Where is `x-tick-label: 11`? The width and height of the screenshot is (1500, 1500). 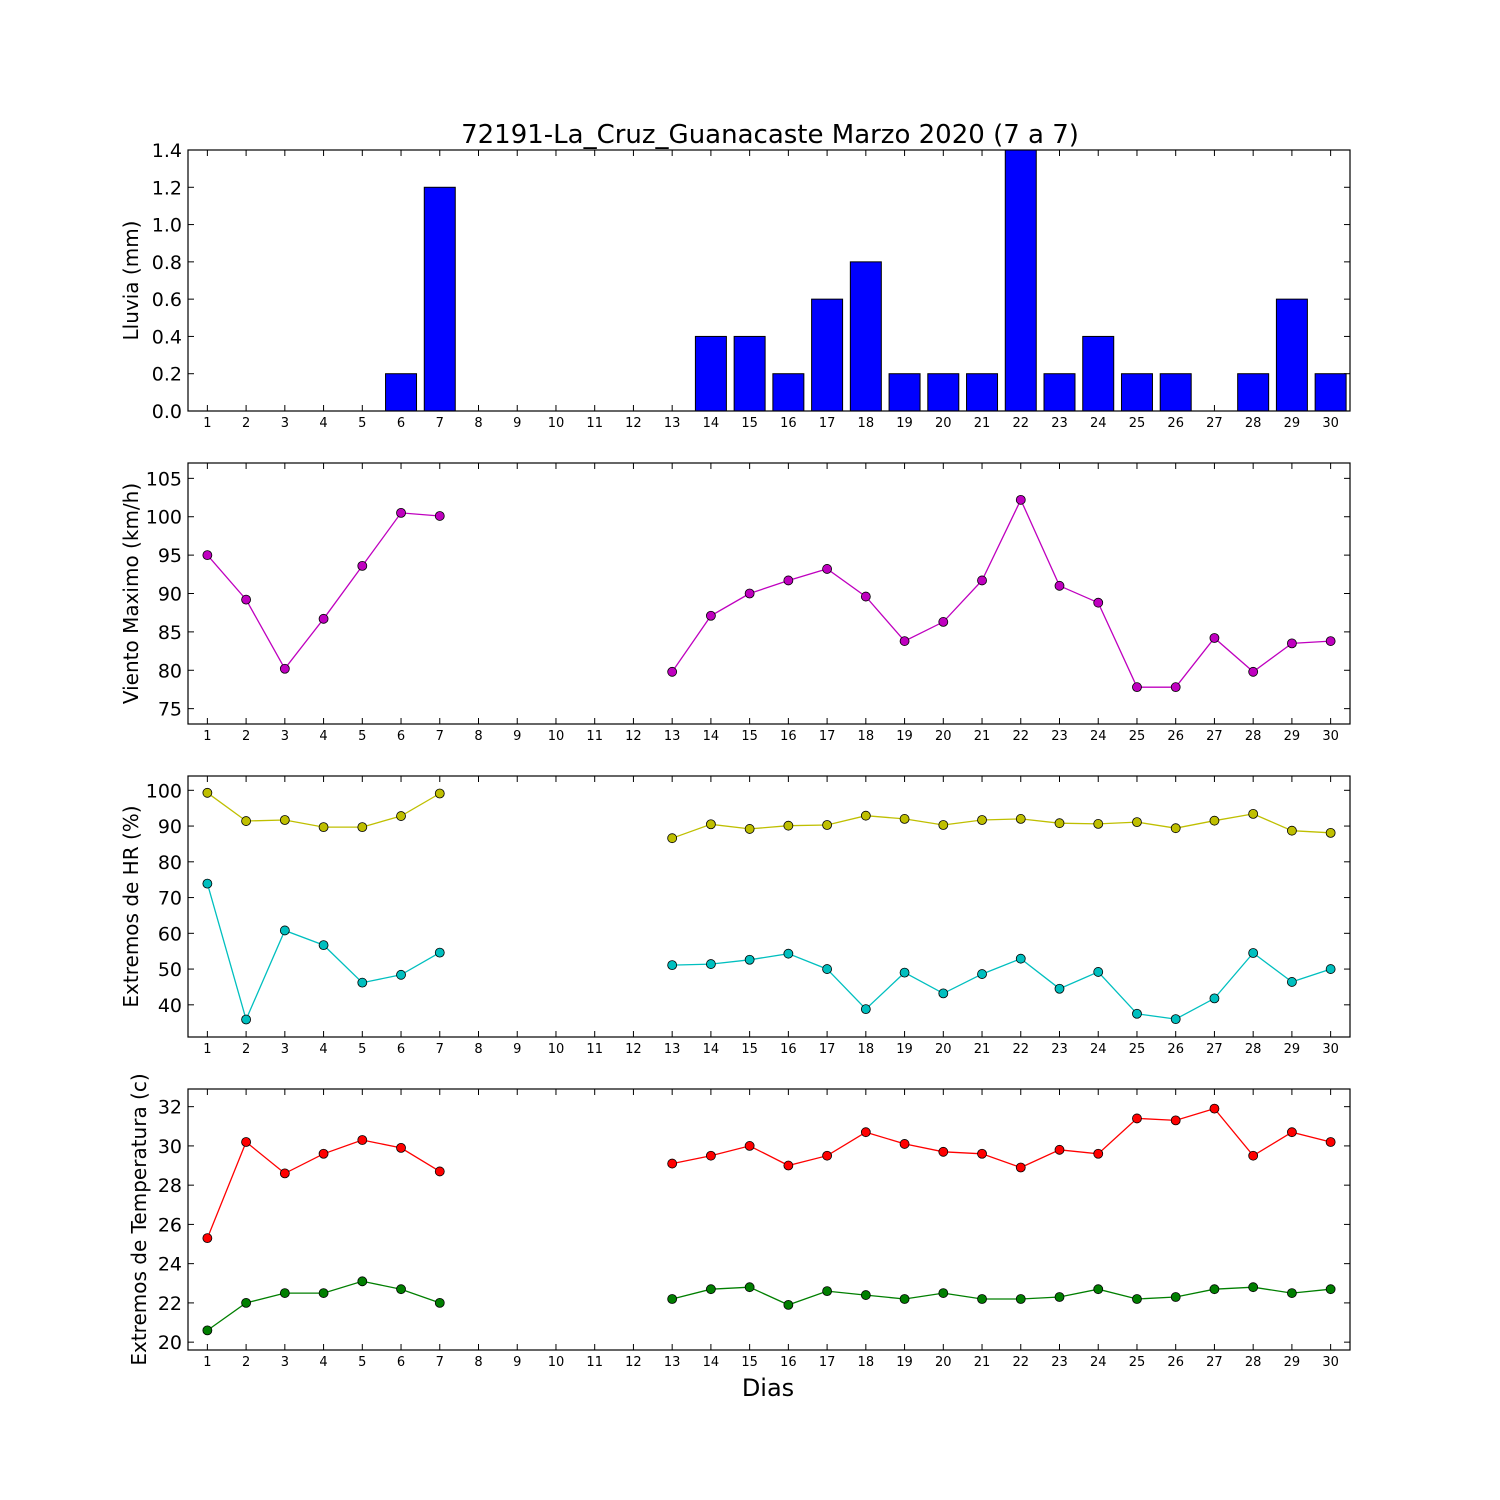 x-tick-label: 11 is located at coordinates (594, 423).